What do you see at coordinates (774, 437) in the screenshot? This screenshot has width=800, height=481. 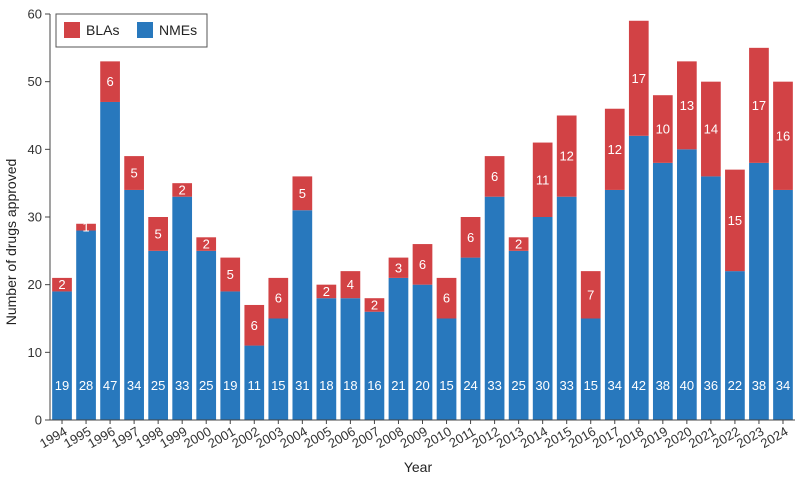 I see `x-tick-label: 2024` at bounding box center [774, 437].